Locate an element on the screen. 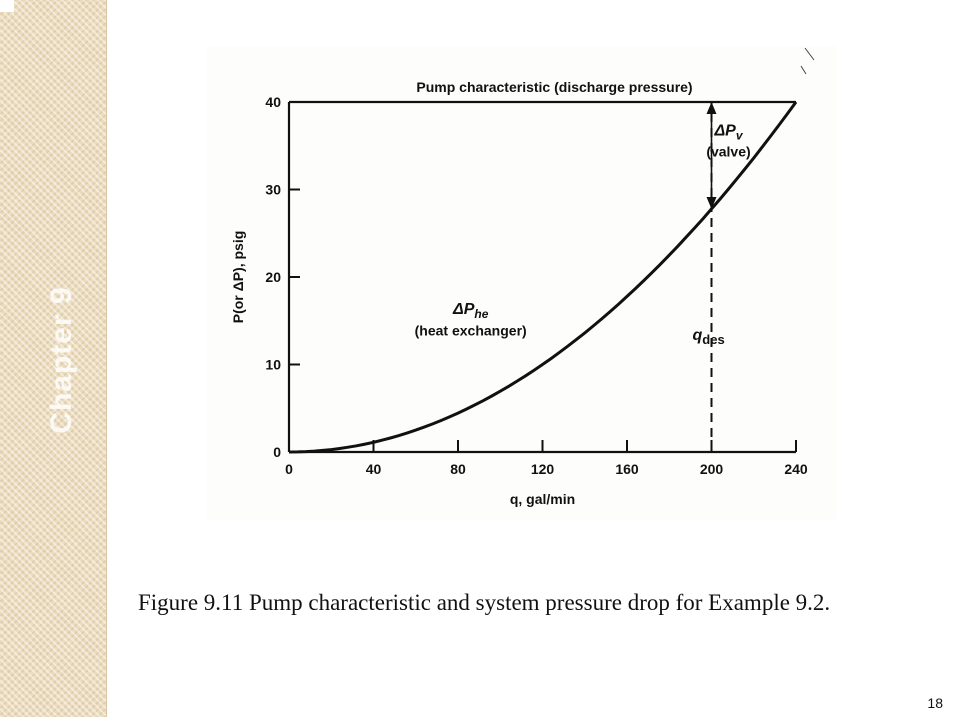  valve-arrow-head-down is located at coordinates (711, 202).